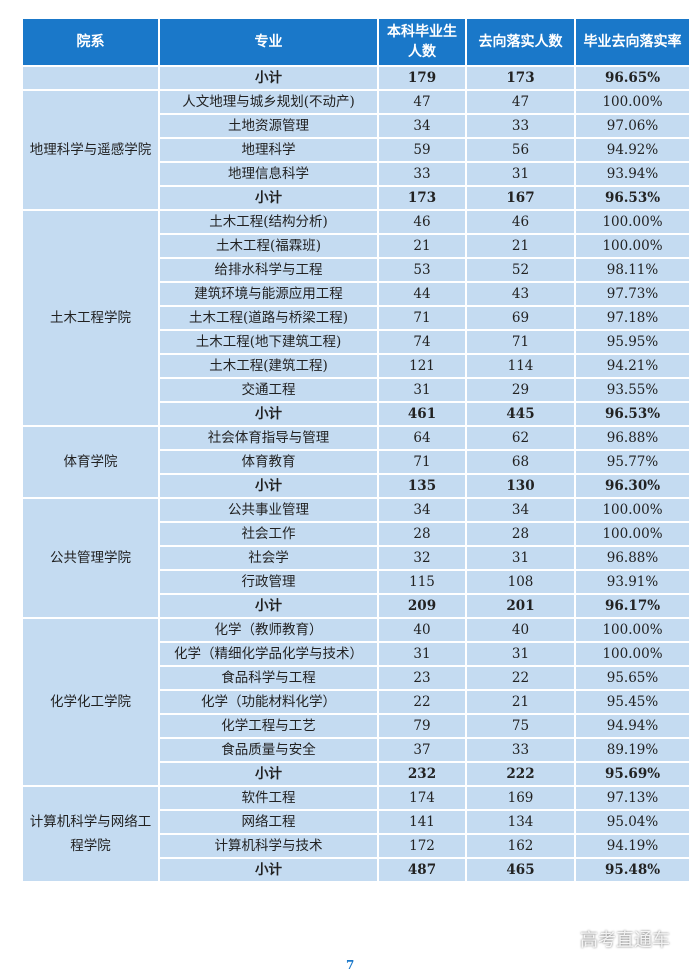 The image size is (700, 972). What do you see at coordinates (632, 270) in the screenshot?
I see `rate-cell: 98.11%` at bounding box center [632, 270].